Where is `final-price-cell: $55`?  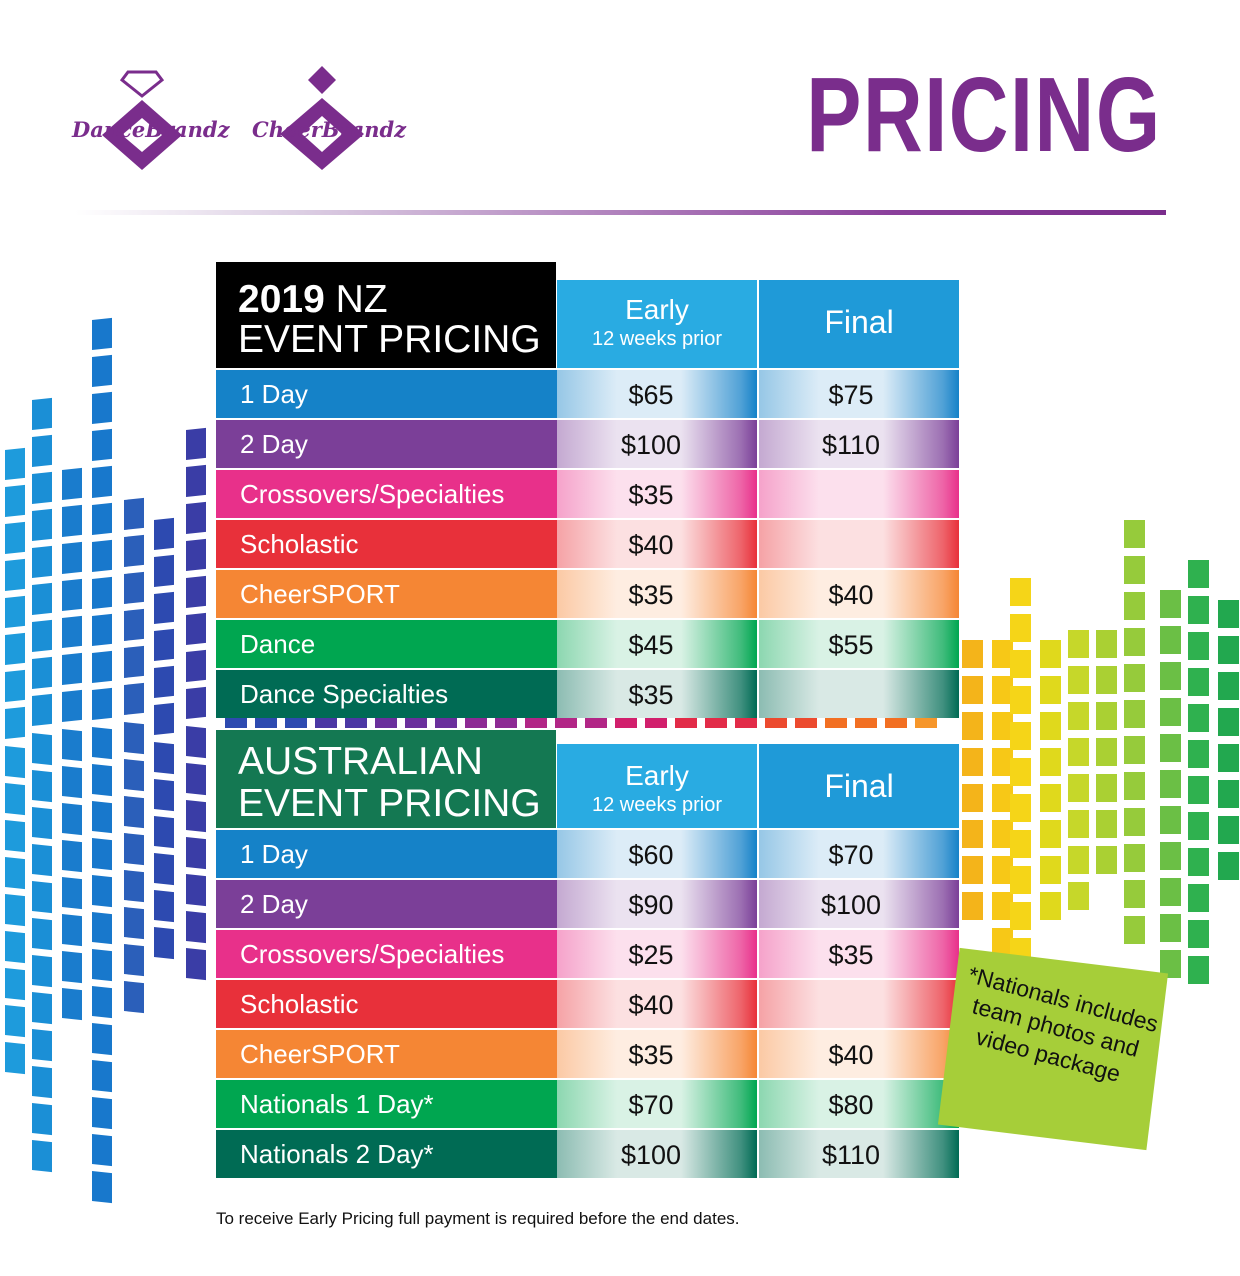 final-price-cell: $55 is located at coordinates (859, 644).